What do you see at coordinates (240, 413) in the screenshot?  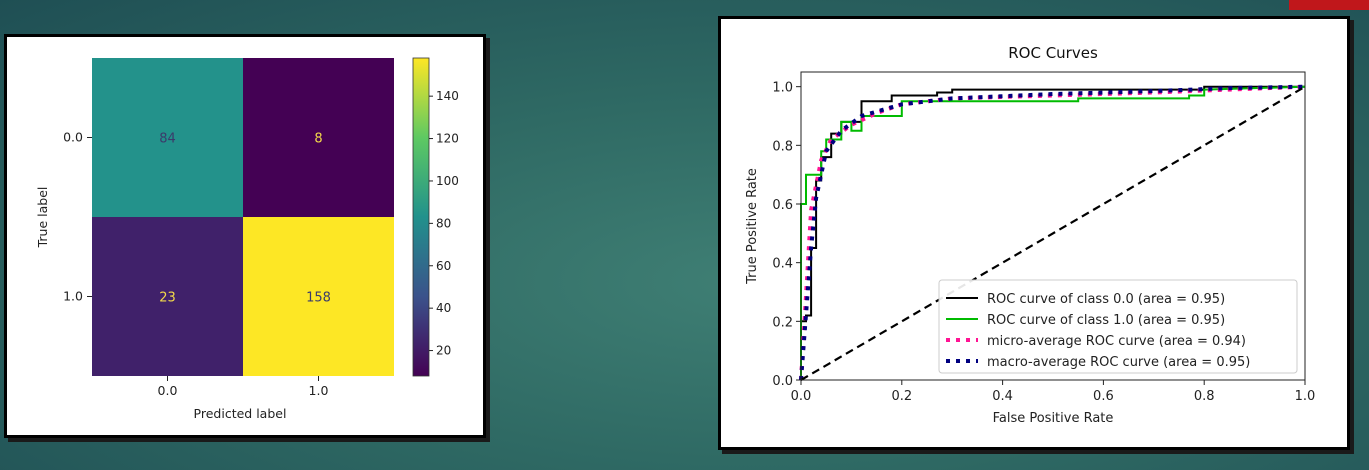 I see `x-axis-label: Predicted label` at bounding box center [240, 413].